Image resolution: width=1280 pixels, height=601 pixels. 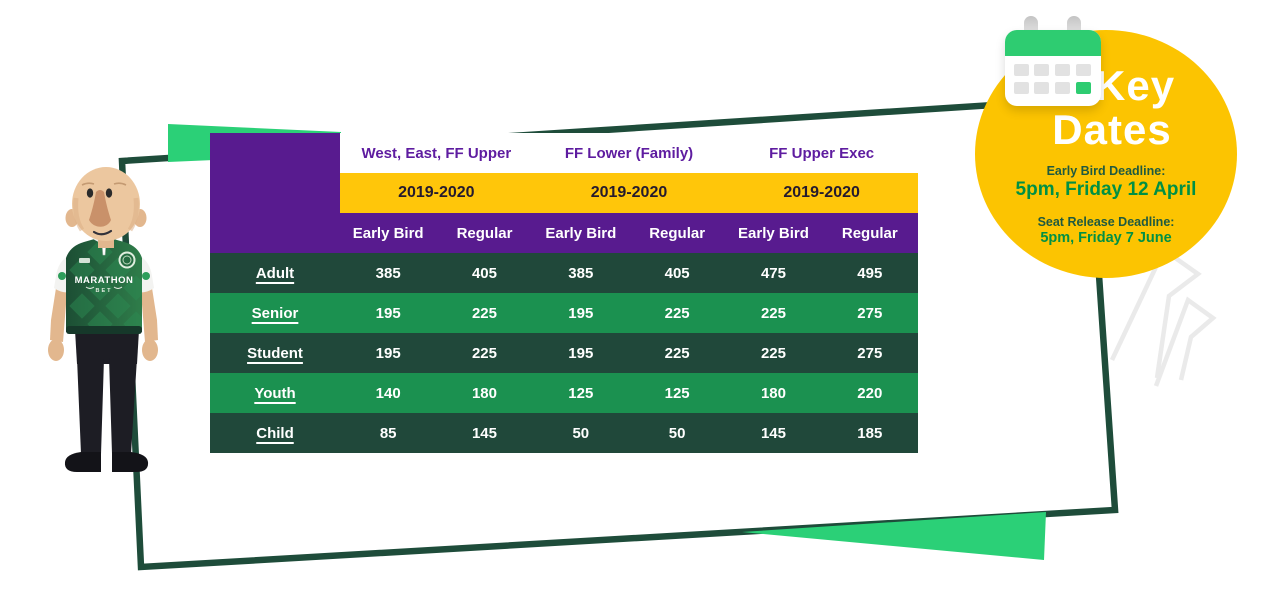 I want to click on character-head, so click(x=106, y=207).